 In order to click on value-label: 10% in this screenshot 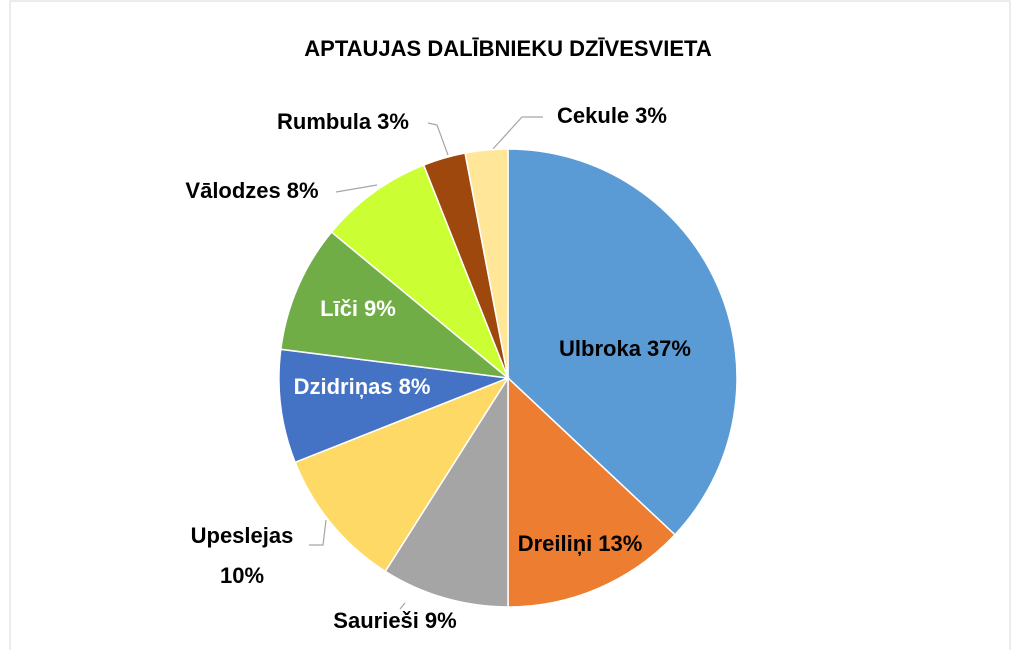, I will do `click(242, 575)`.